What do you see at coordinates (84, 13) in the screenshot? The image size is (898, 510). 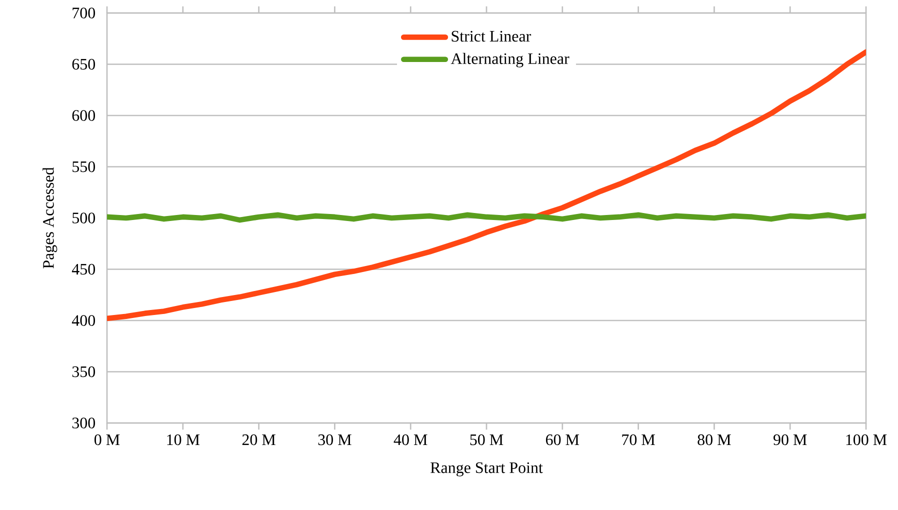 I see `y-tick-label: 700` at bounding box center [84, 13].